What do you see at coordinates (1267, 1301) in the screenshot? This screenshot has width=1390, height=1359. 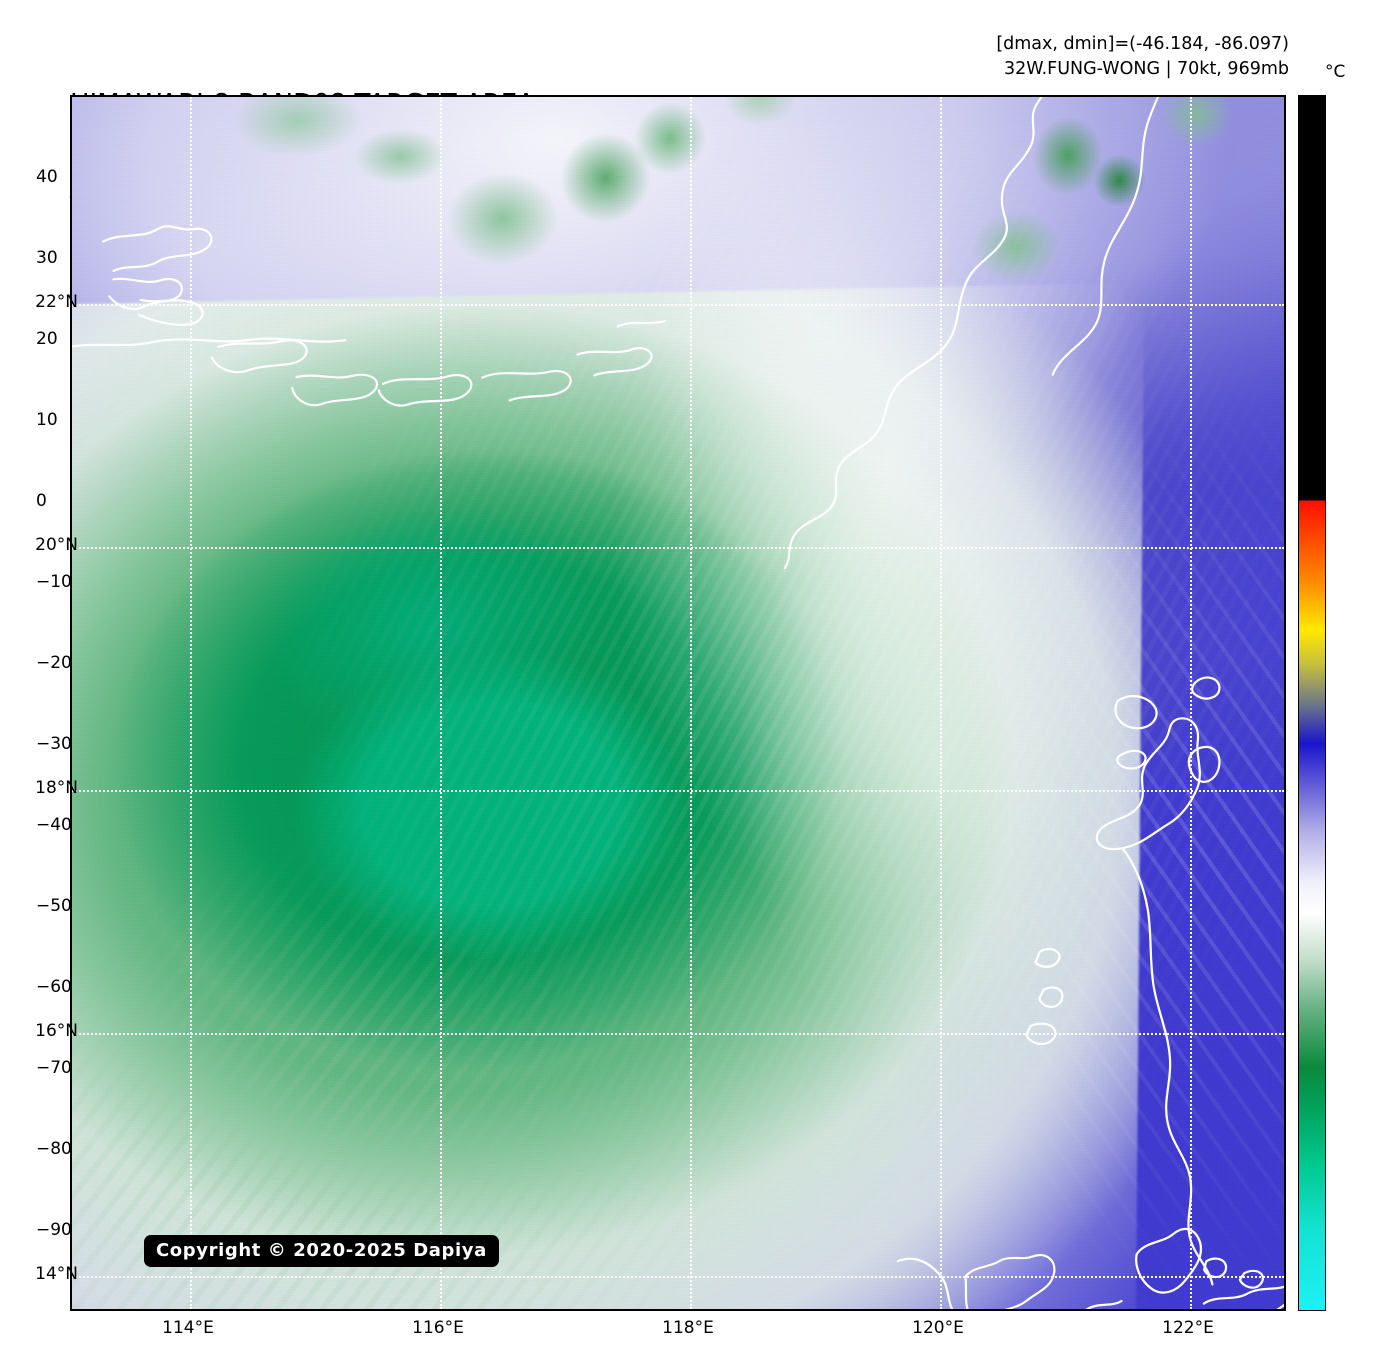 I see `luzon-se-bay` at bounding box center [1267, 1301].